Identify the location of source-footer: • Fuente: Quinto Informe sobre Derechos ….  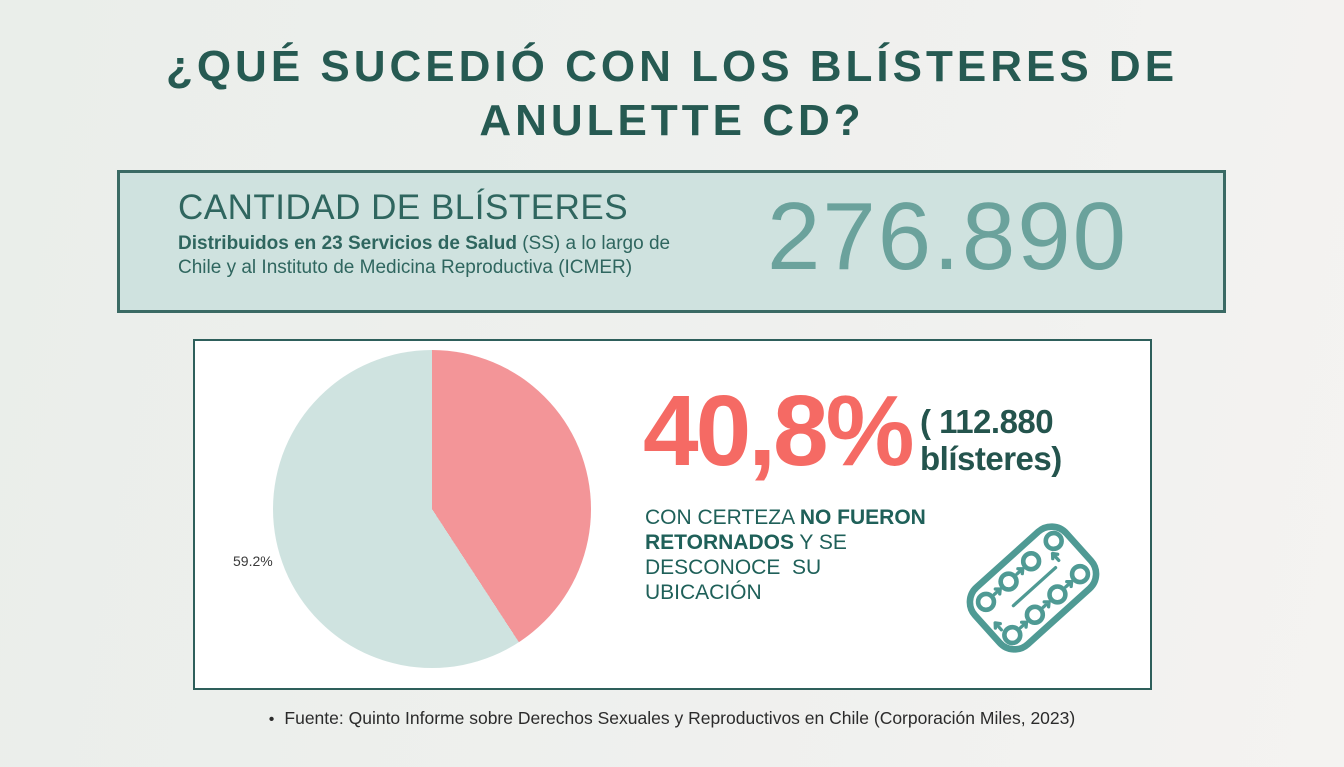
(672, 718).